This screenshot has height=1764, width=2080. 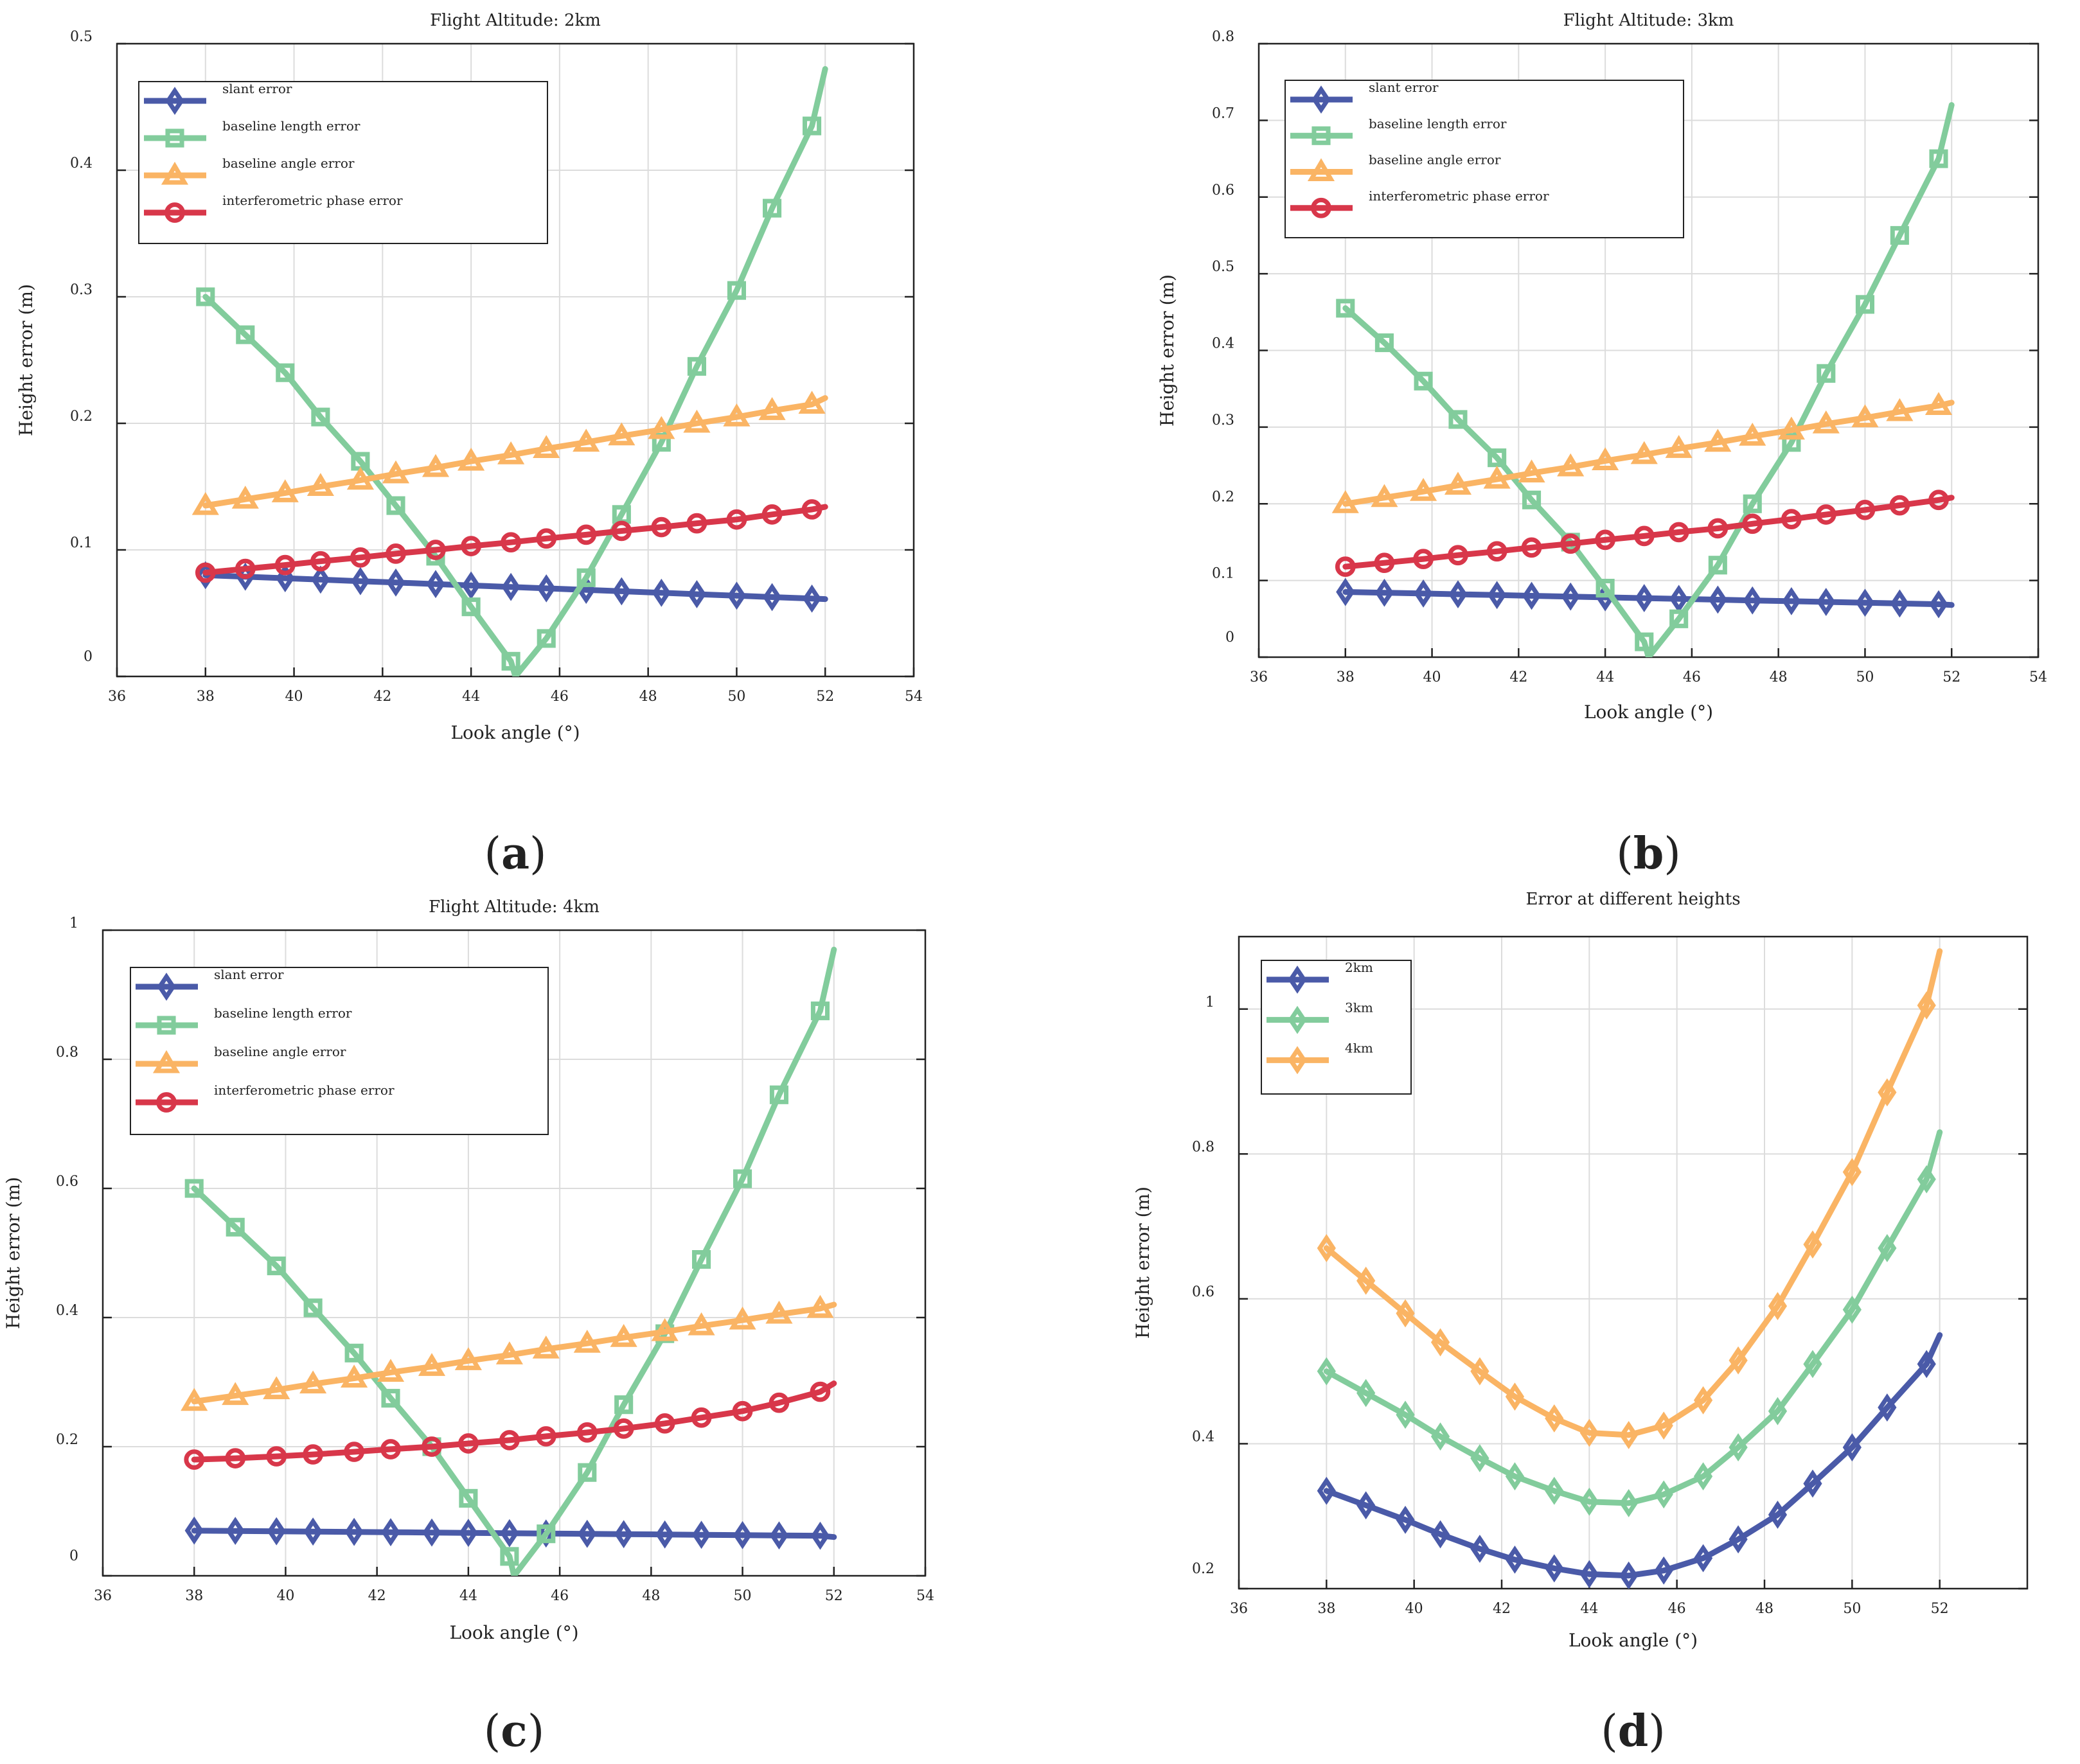 I want to click on x-tick-label: 54, so click(x=925, y=1596).